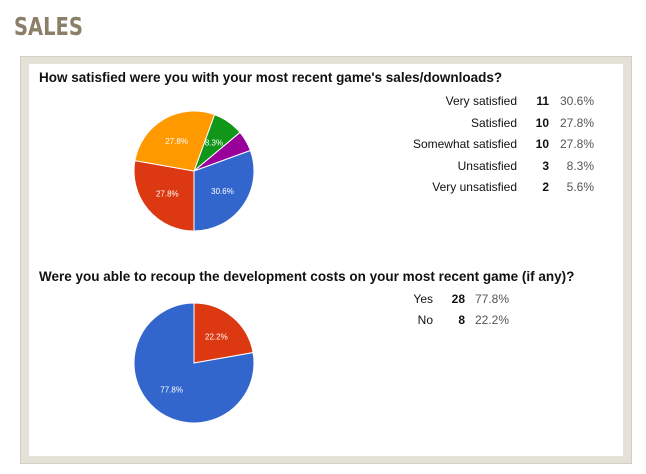 The width and height of the screenshot is (646, 474). Describe the element at coordinates (474, 187) in the screenshot. I see `chart-1-legend-label: Very unsatisfied` at that location.